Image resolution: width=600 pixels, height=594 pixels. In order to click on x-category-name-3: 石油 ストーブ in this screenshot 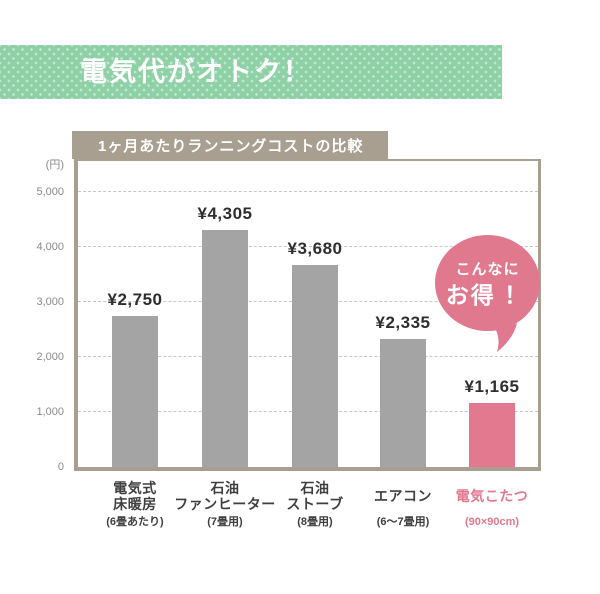, I will do `click(315, 496)`.